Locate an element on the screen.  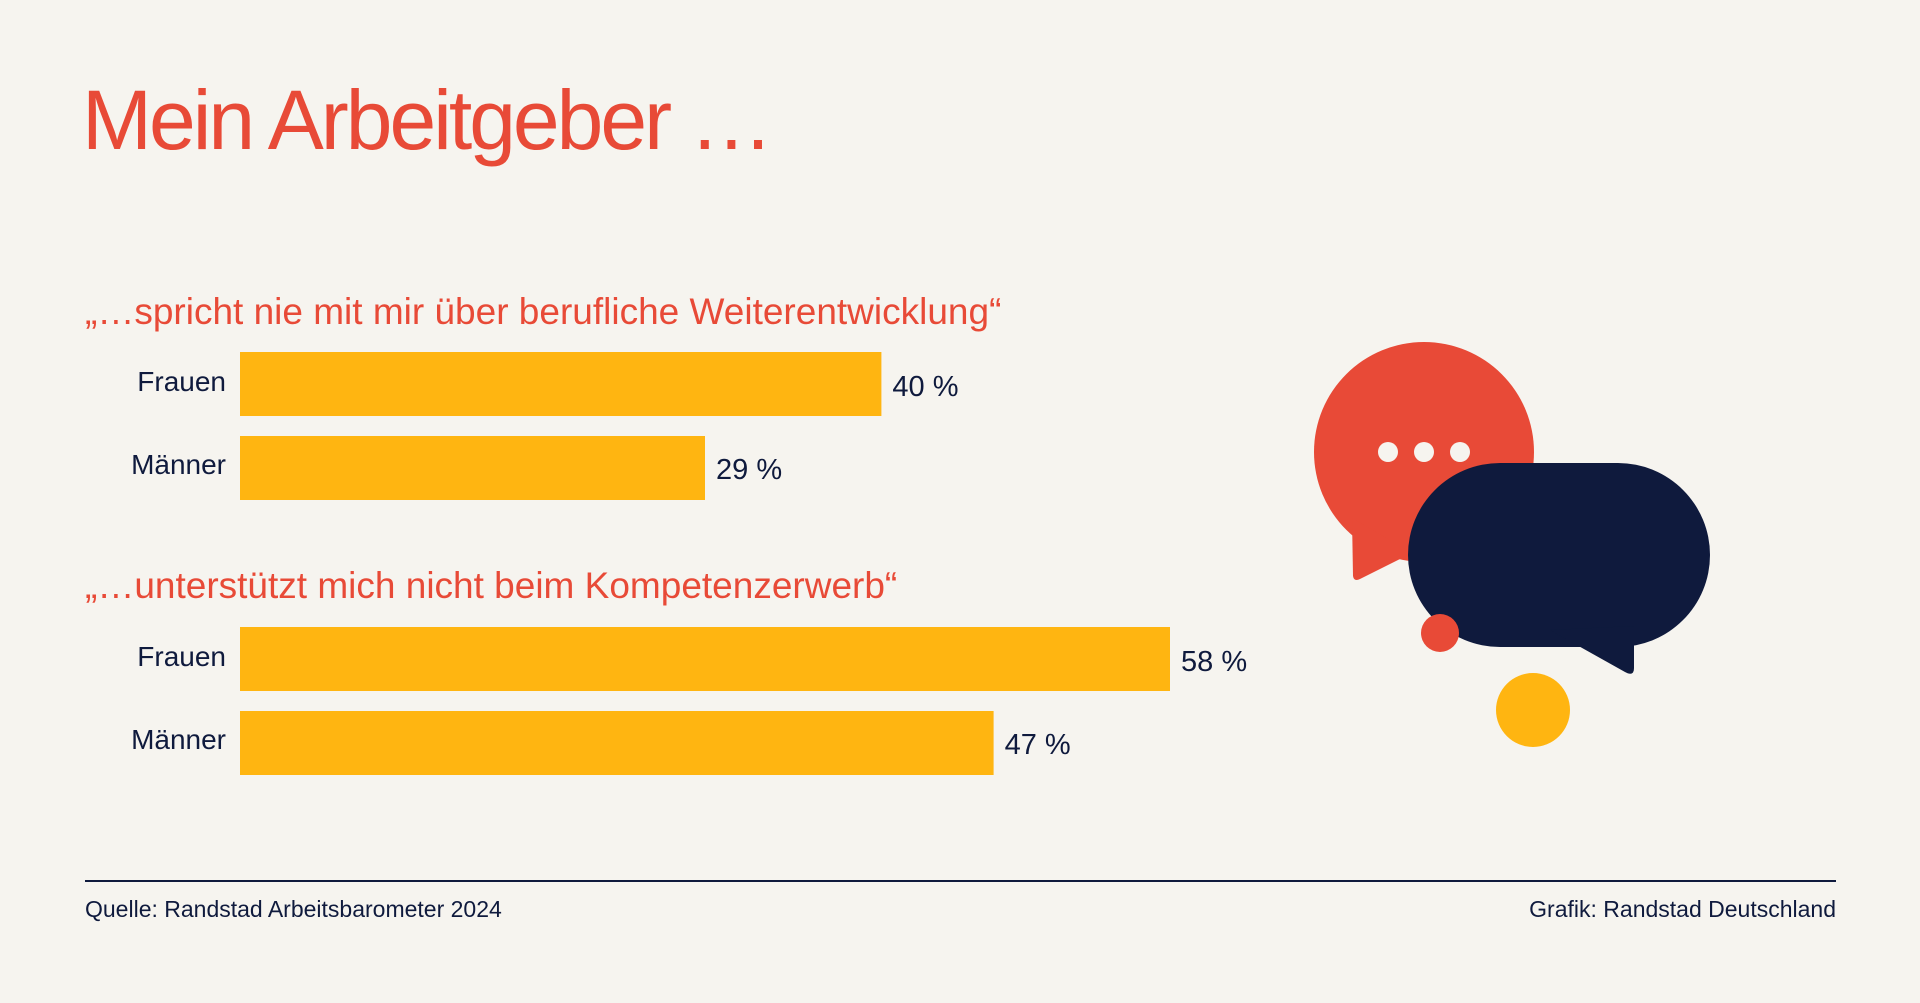
navy-speech-bubble is located at coordinates (1559, 568).